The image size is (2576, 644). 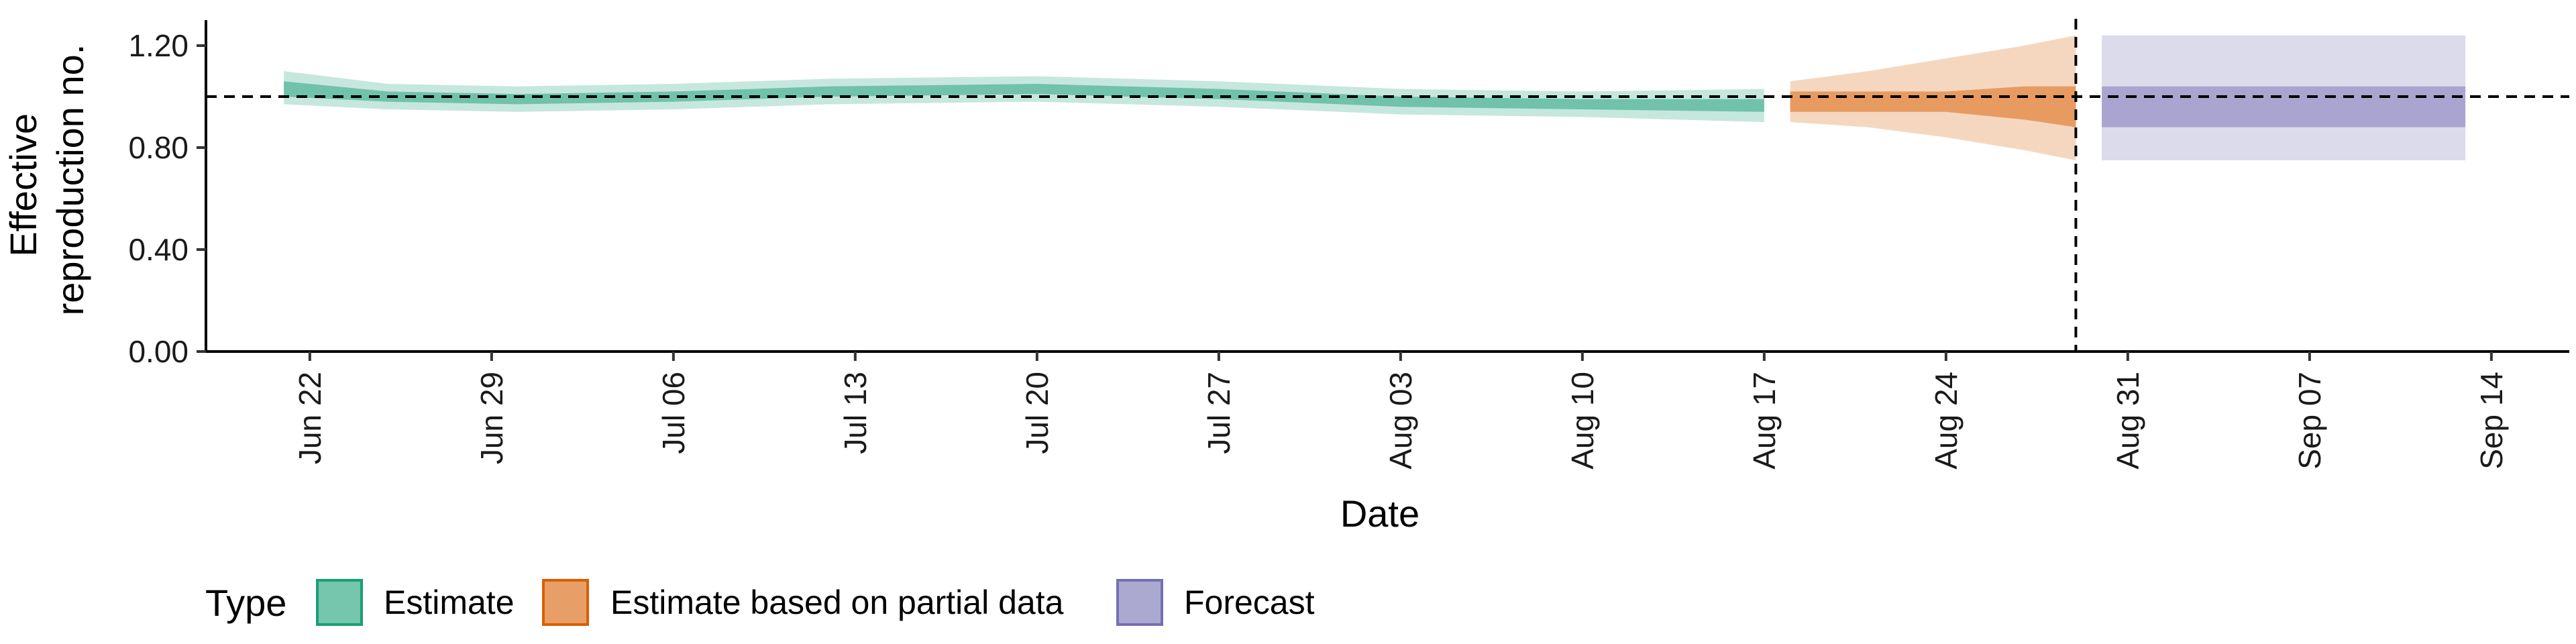 I want to click on x-tick-label: Sep 07, so click(x=2309, y=421).